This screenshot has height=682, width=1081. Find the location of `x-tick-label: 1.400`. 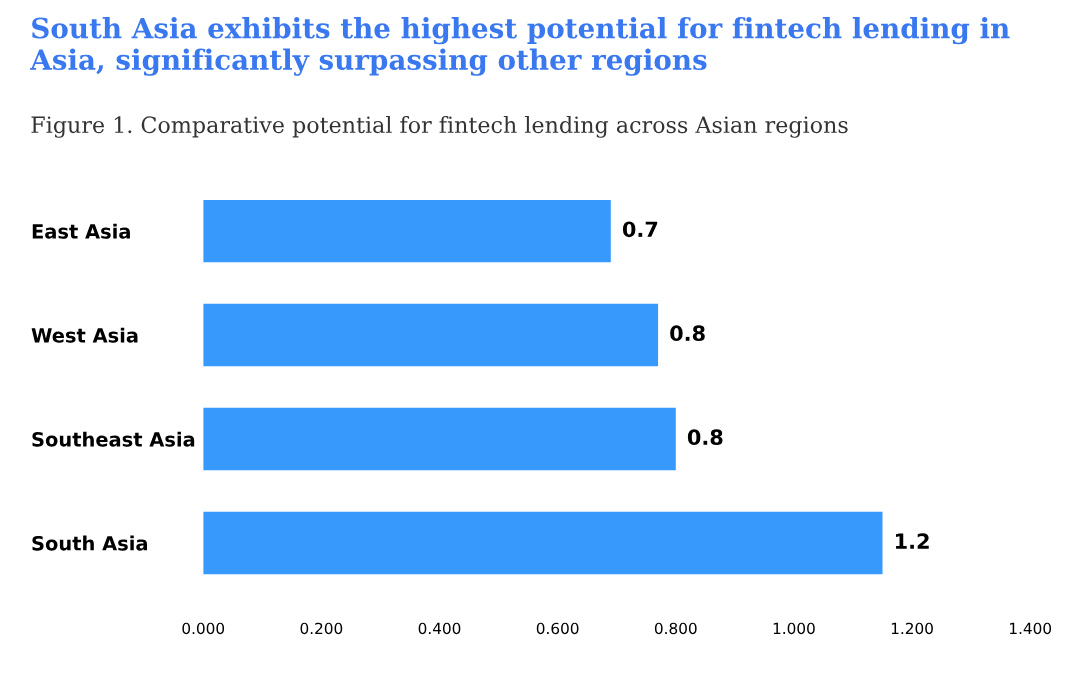

x-tick-label: 1.400 is located at coordinates (1031, 628).